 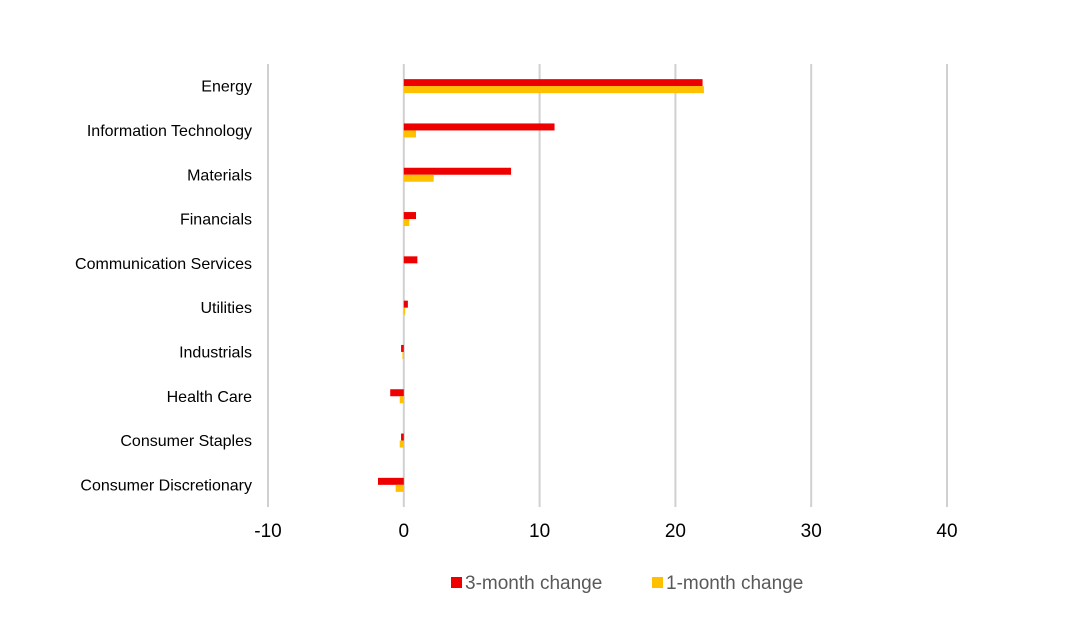 What do you see at coordinates (605, 531) in the screenshot?
I see `x-axis-tick-labels: -10 0 10 20 30 40` at bounding box center [605, 531].